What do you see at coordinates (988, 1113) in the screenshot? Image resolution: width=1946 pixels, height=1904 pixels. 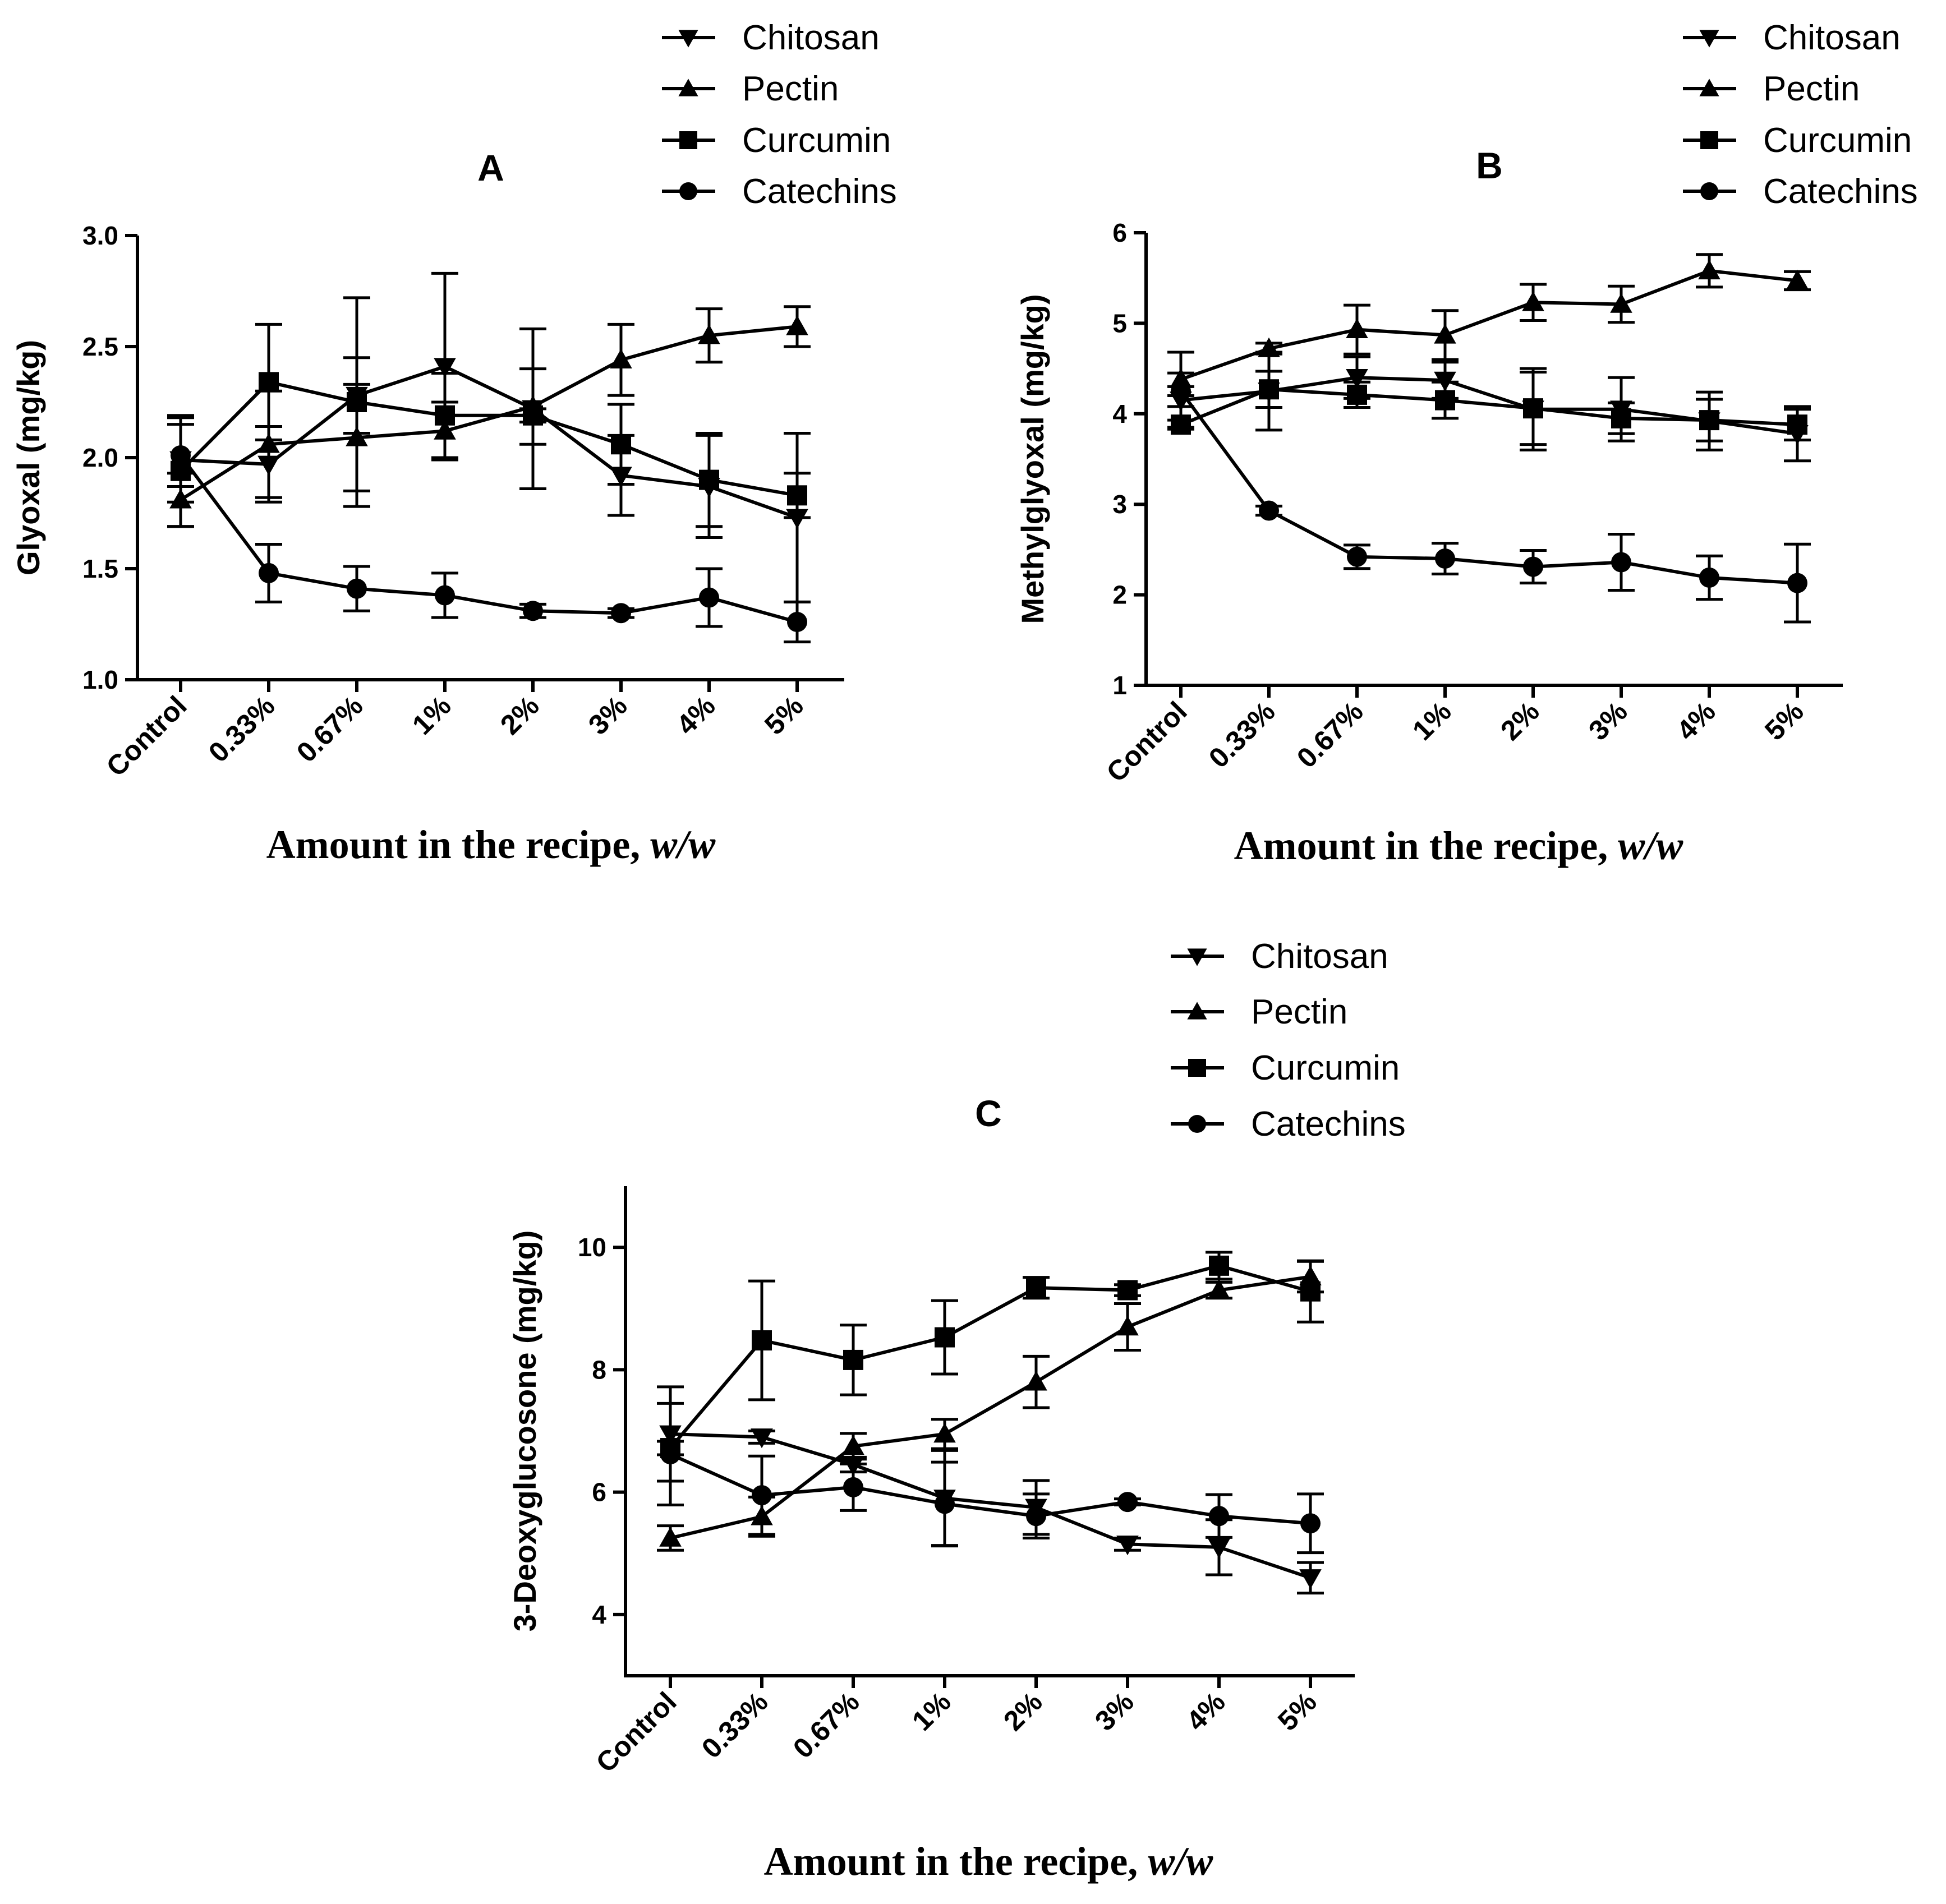 I see `panel-title: C` at bounding box center [988, 1113].